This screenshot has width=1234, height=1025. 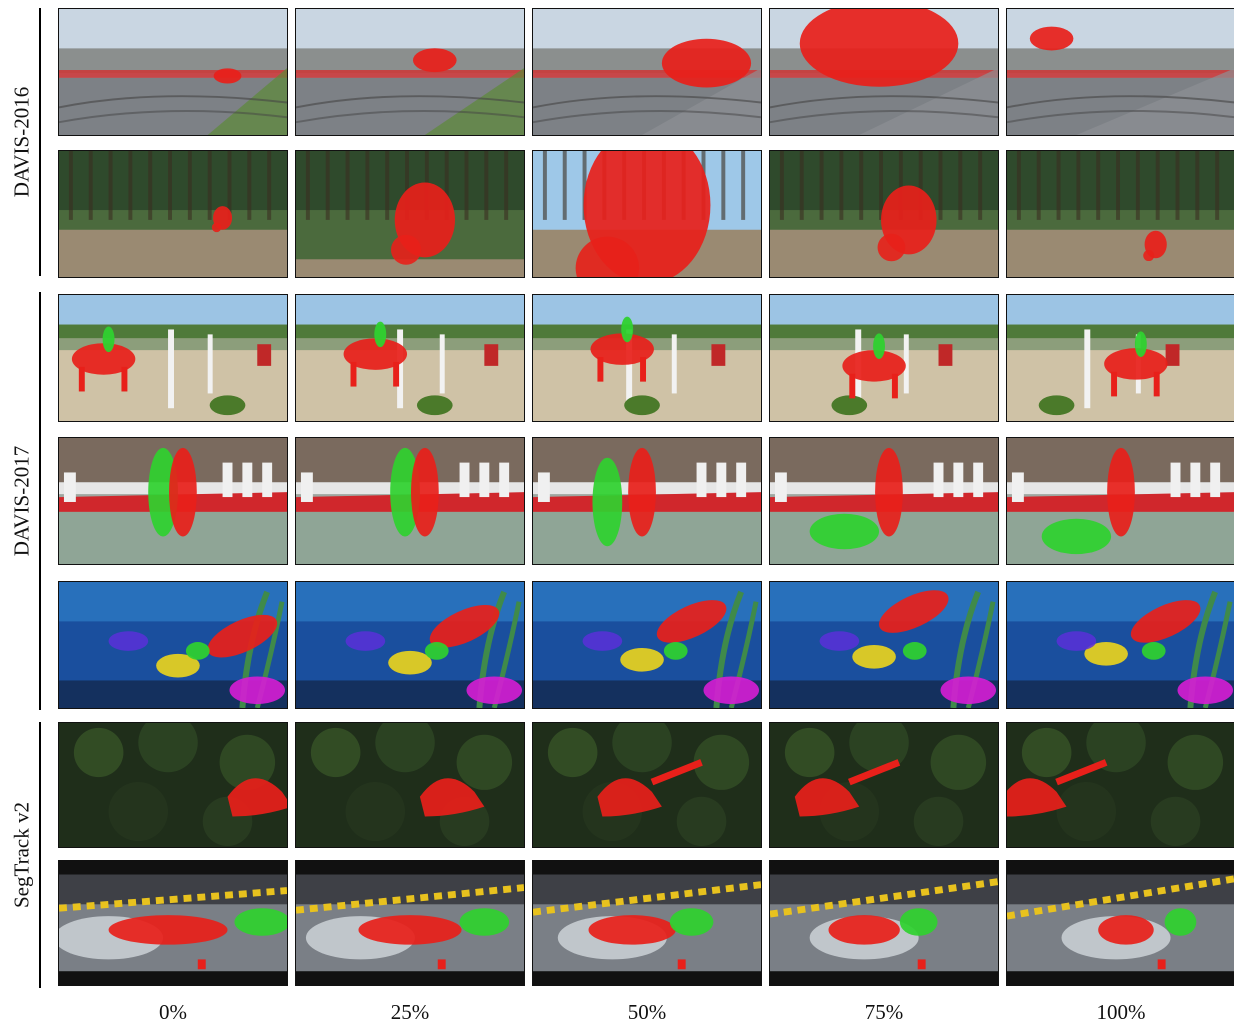 I want to click on column-label-50: 50%, so click(x=647, y=1012).